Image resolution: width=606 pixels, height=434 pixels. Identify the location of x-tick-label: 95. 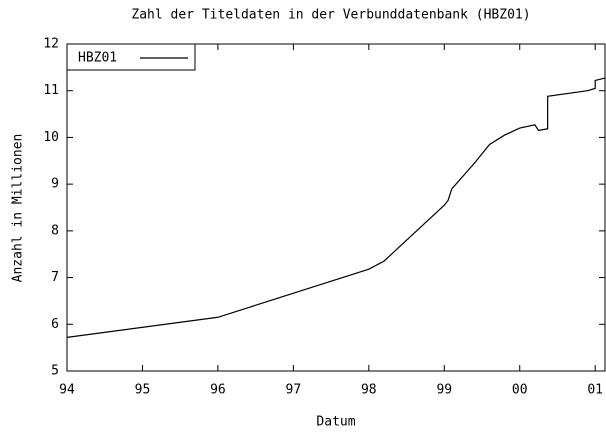
(143, 390).